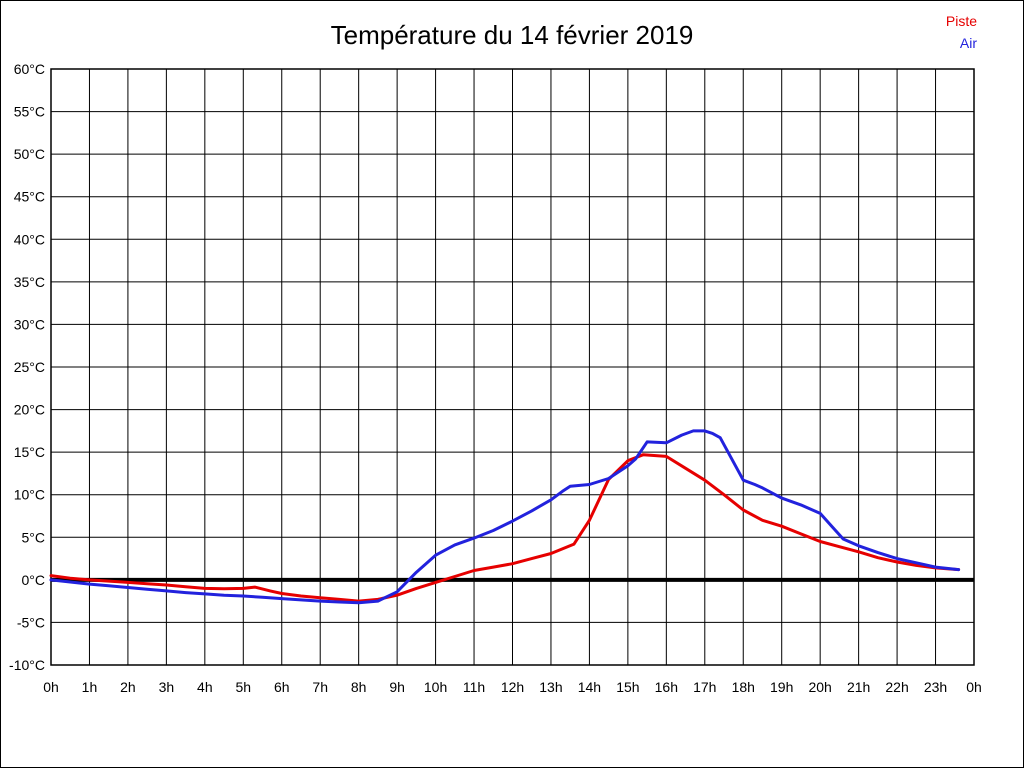 The width and height of the screenshot is (1024, 768). What do you see at coordinates (435, 687) in the screenshot?
I see `x-tick-label: 10h` at bounding box center [435, 687].